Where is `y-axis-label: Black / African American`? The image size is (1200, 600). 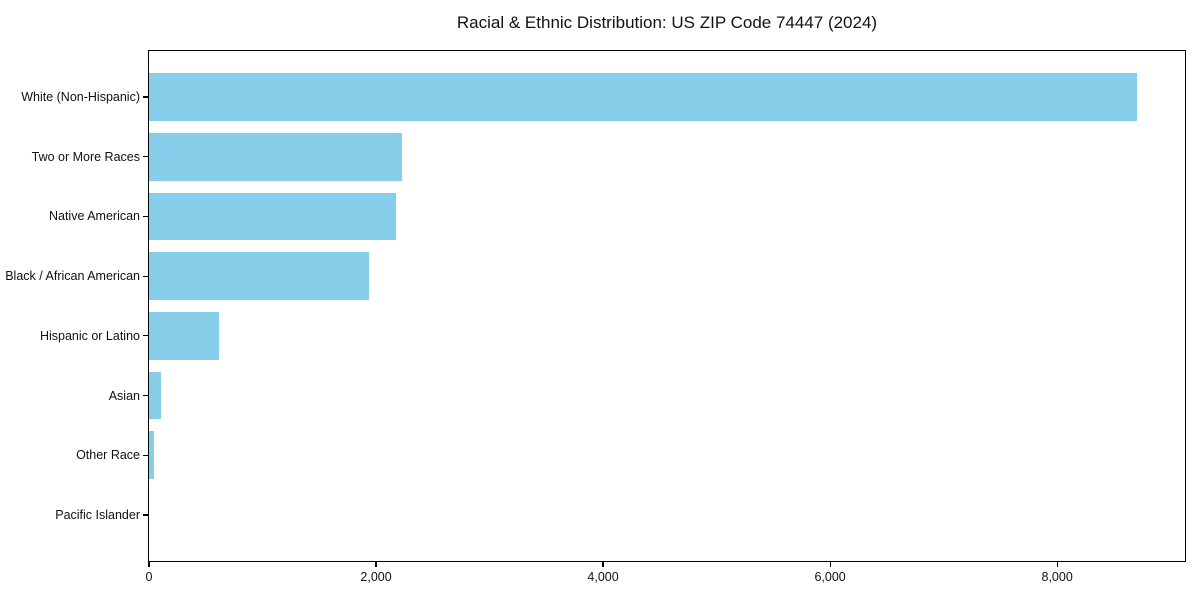
y-axis-label: Black / African American is located at coordinates (72, 276).